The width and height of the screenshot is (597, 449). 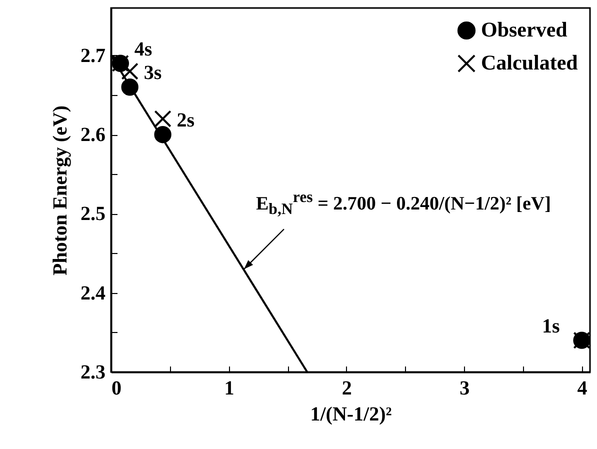 I want to click on annotation: 3s, so click(x=153, y=73).